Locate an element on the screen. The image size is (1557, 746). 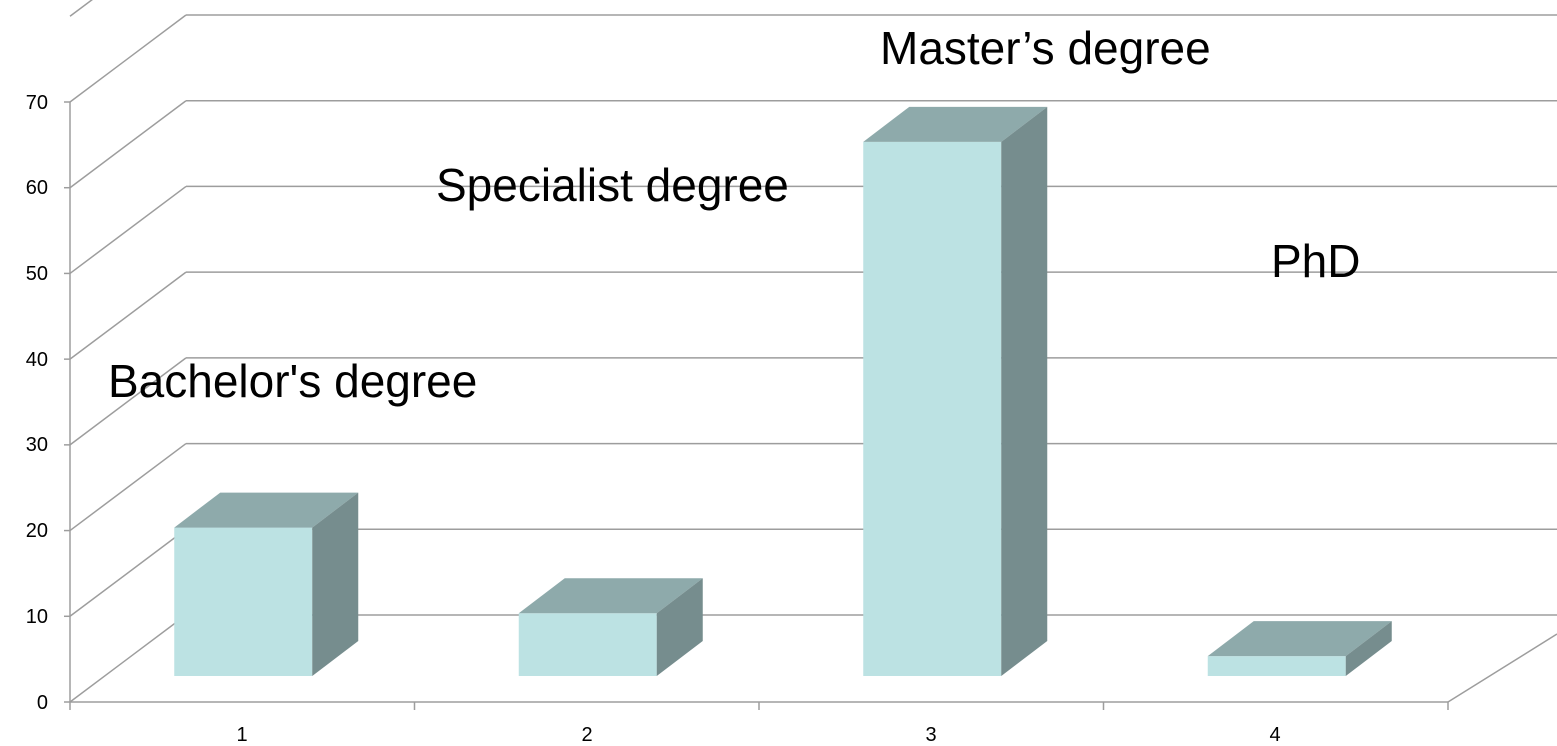
y-tick-label: 70 is located at coordinates (37, 103).